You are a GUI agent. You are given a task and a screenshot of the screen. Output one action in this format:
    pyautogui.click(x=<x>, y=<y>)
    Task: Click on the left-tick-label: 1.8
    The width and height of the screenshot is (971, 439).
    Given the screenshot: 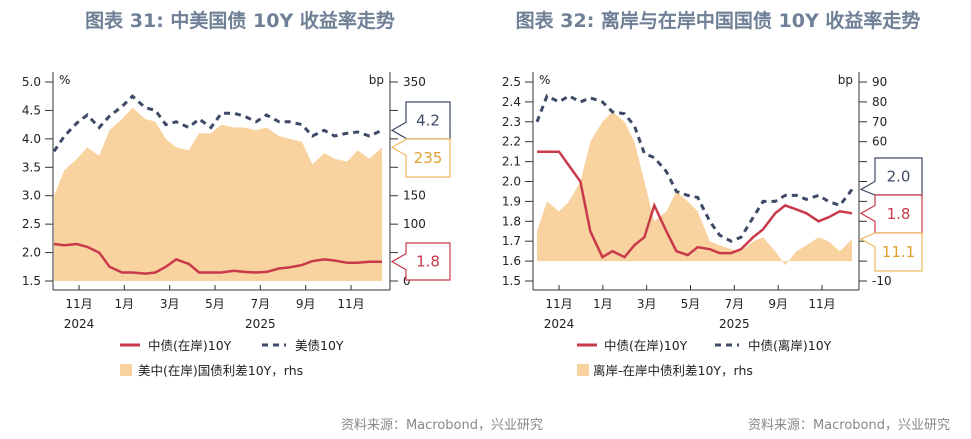 What is the action you would take?
    pyautogui.click(x=511, y=221)
    